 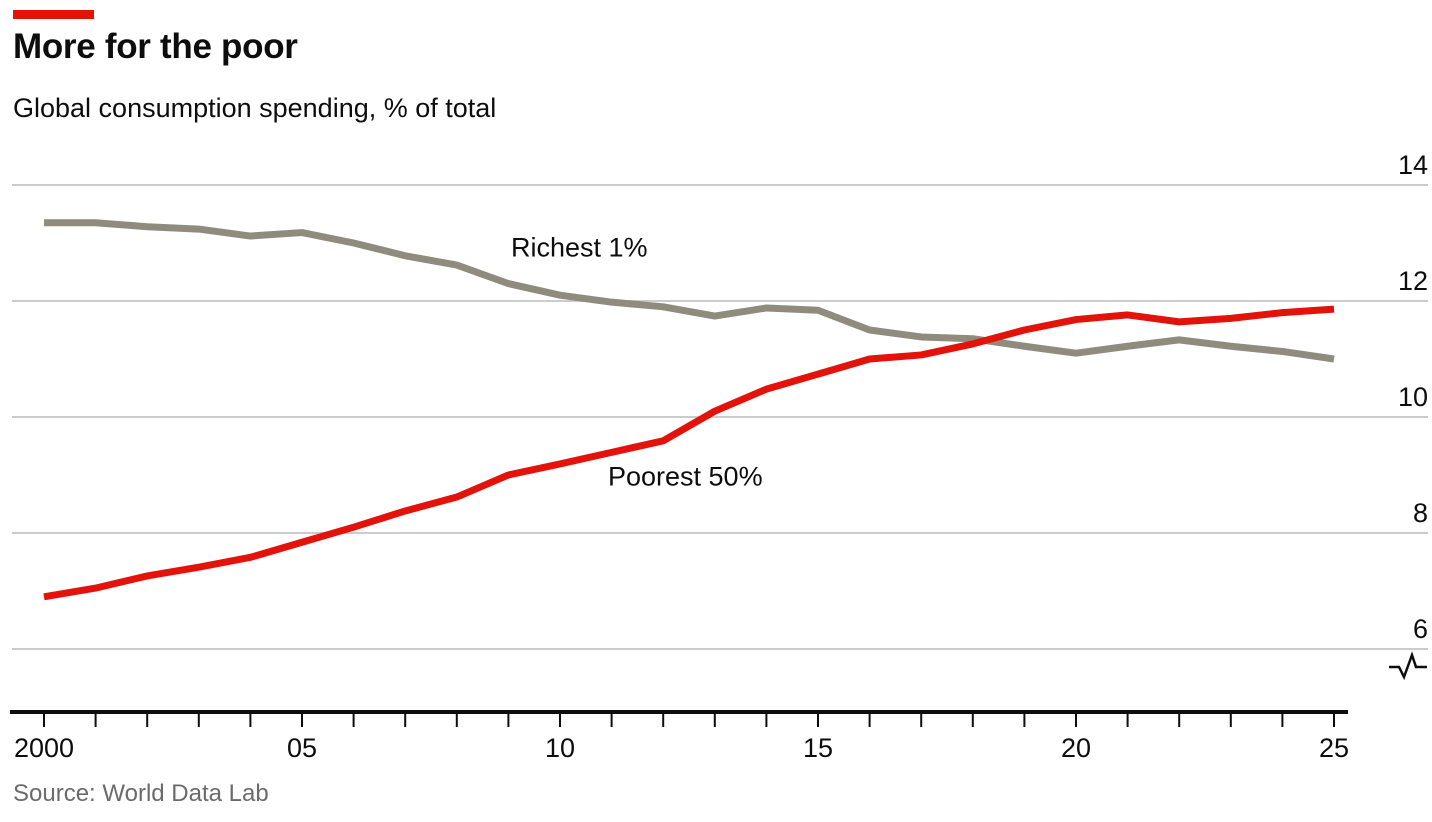 What do you see at coordinates (818, 748) in the screenshot?
I see `x-axis-tick-label: 15` at bounding box center [818, 748].